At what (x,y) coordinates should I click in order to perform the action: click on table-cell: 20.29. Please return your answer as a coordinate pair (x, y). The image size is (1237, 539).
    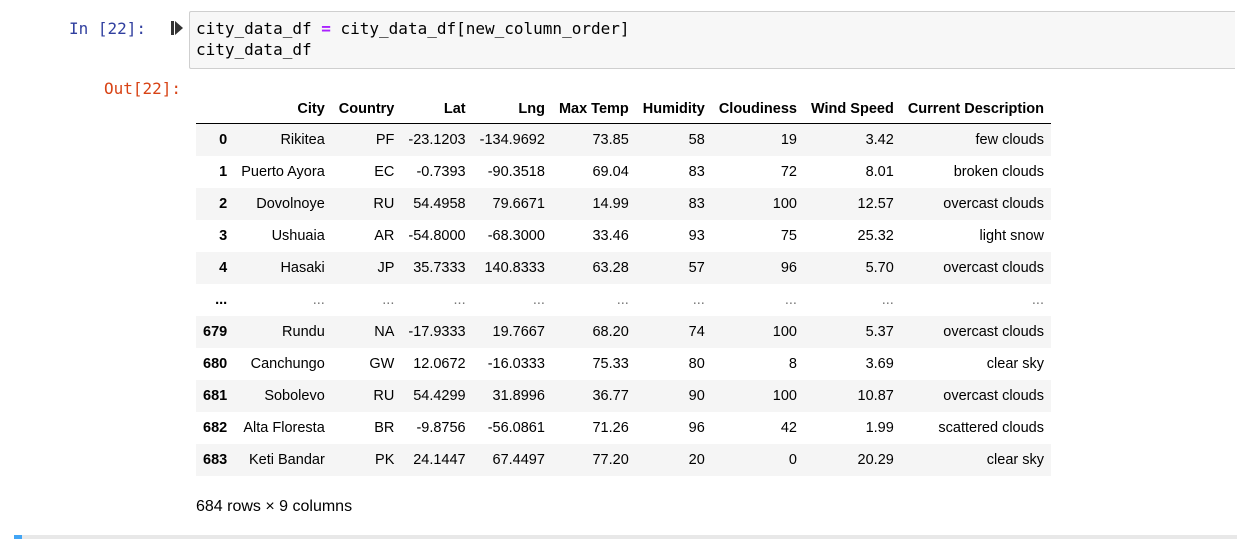
    Looking at the image, I should click on (875, 460).